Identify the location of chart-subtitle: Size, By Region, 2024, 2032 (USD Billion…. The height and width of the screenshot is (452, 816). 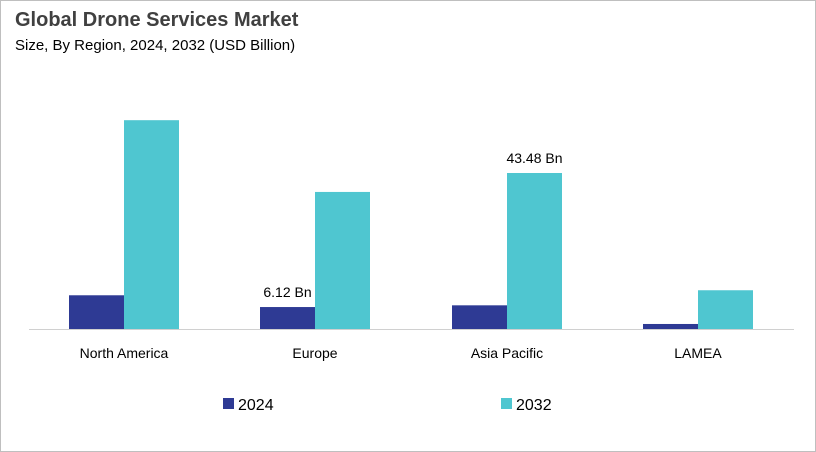
(155, 45).